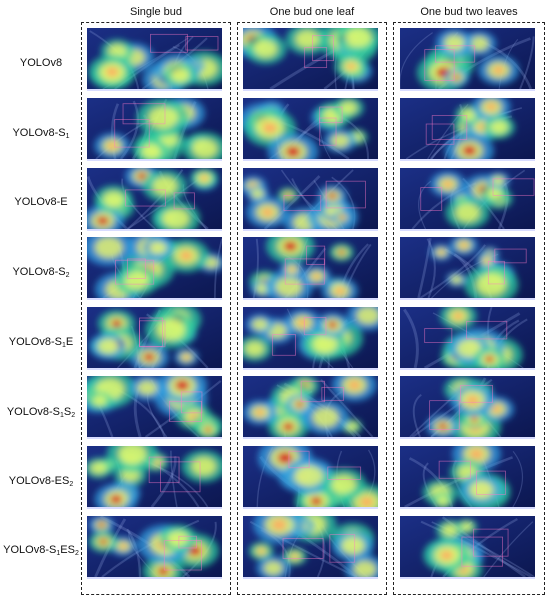 Image resolution: width=550 pixels, height=600 pixels. I want to click on row-label-part-s1: 1, so click(67, 136).